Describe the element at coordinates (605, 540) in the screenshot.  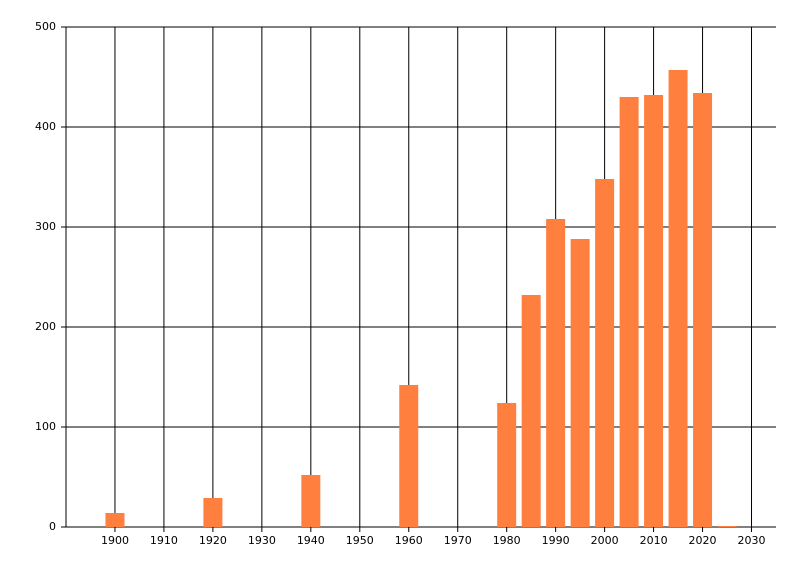
I see `x-tick-label: 2000` at that location.